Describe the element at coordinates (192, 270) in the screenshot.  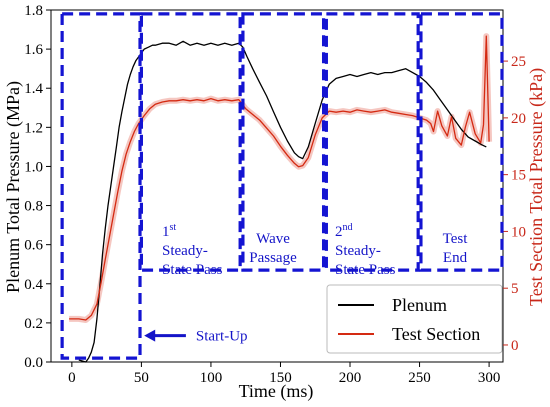
I see `phase-label-1-line-2: State Pass` at that location.